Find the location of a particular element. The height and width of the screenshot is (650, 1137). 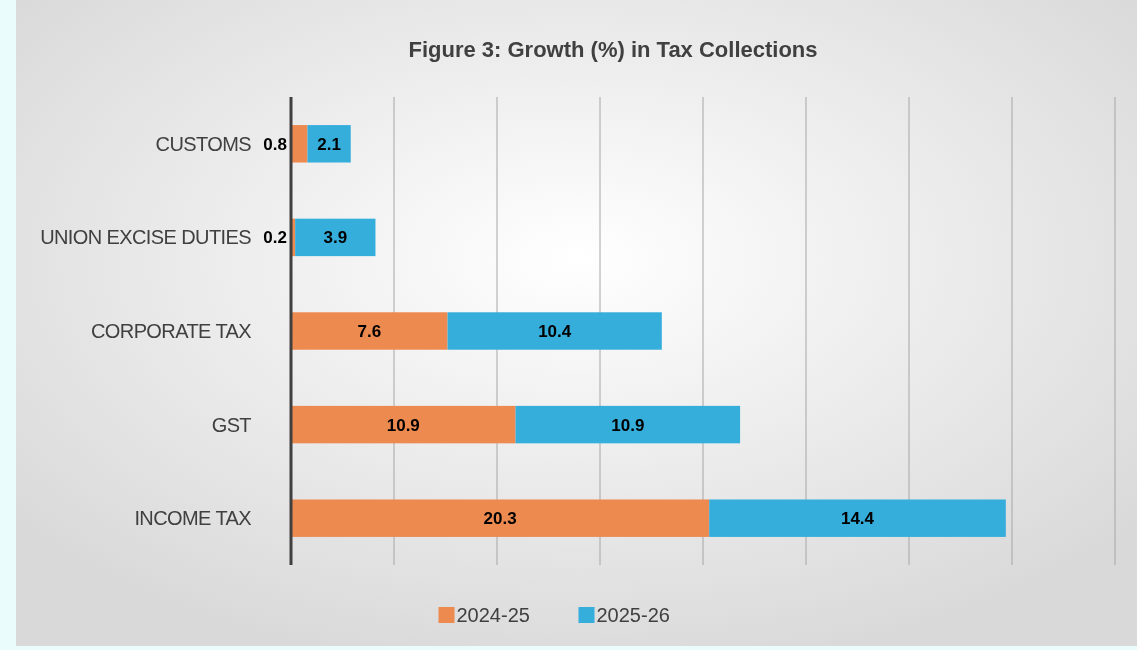

data-label: 0.8 is located at coordinates (275, 144).